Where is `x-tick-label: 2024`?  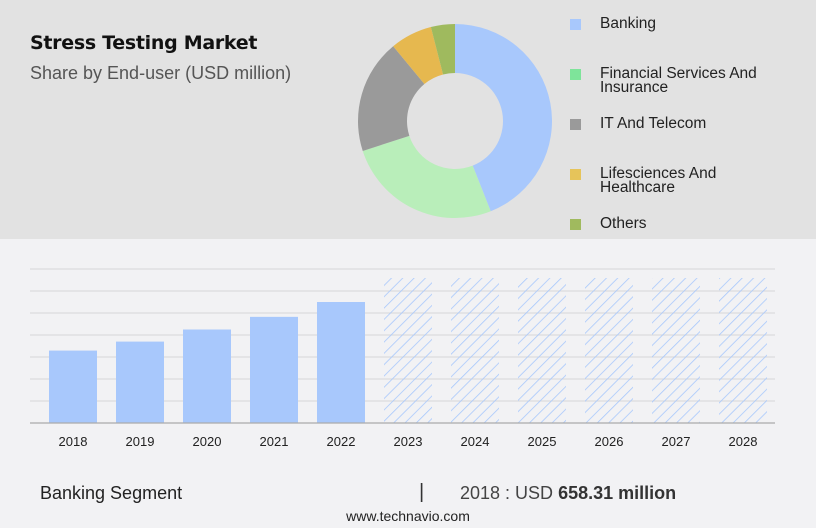 x-tick-label: 2024 is located at coordinates (475, 441).